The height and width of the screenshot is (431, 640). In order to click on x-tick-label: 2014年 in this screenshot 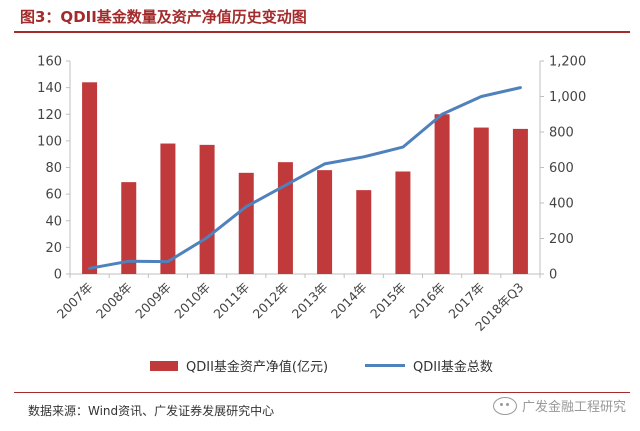, I will do `click(349, 301)`.